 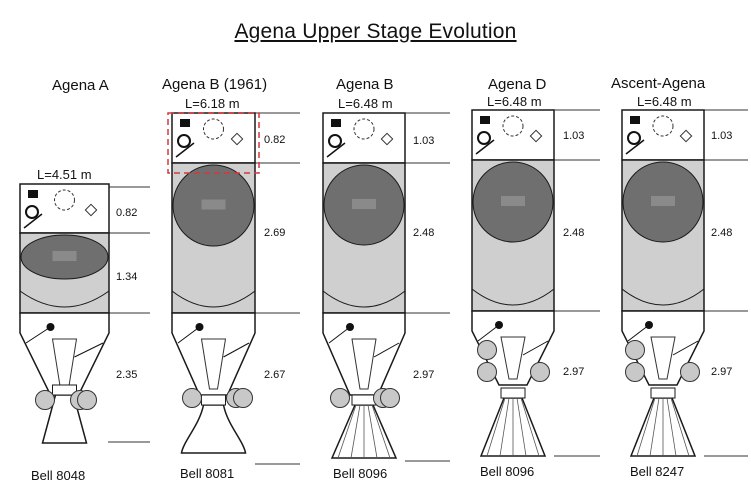 I want to click on stage-agena-a, so click(x=84, y=313).